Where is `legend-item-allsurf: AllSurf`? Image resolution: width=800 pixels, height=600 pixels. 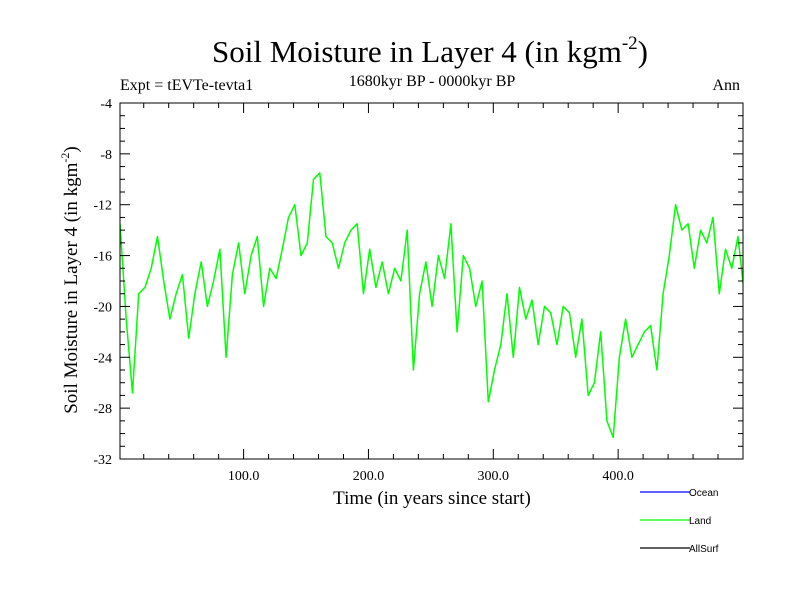 legend-item-allsurf: AllSurf is located at coordinates (679, 549).